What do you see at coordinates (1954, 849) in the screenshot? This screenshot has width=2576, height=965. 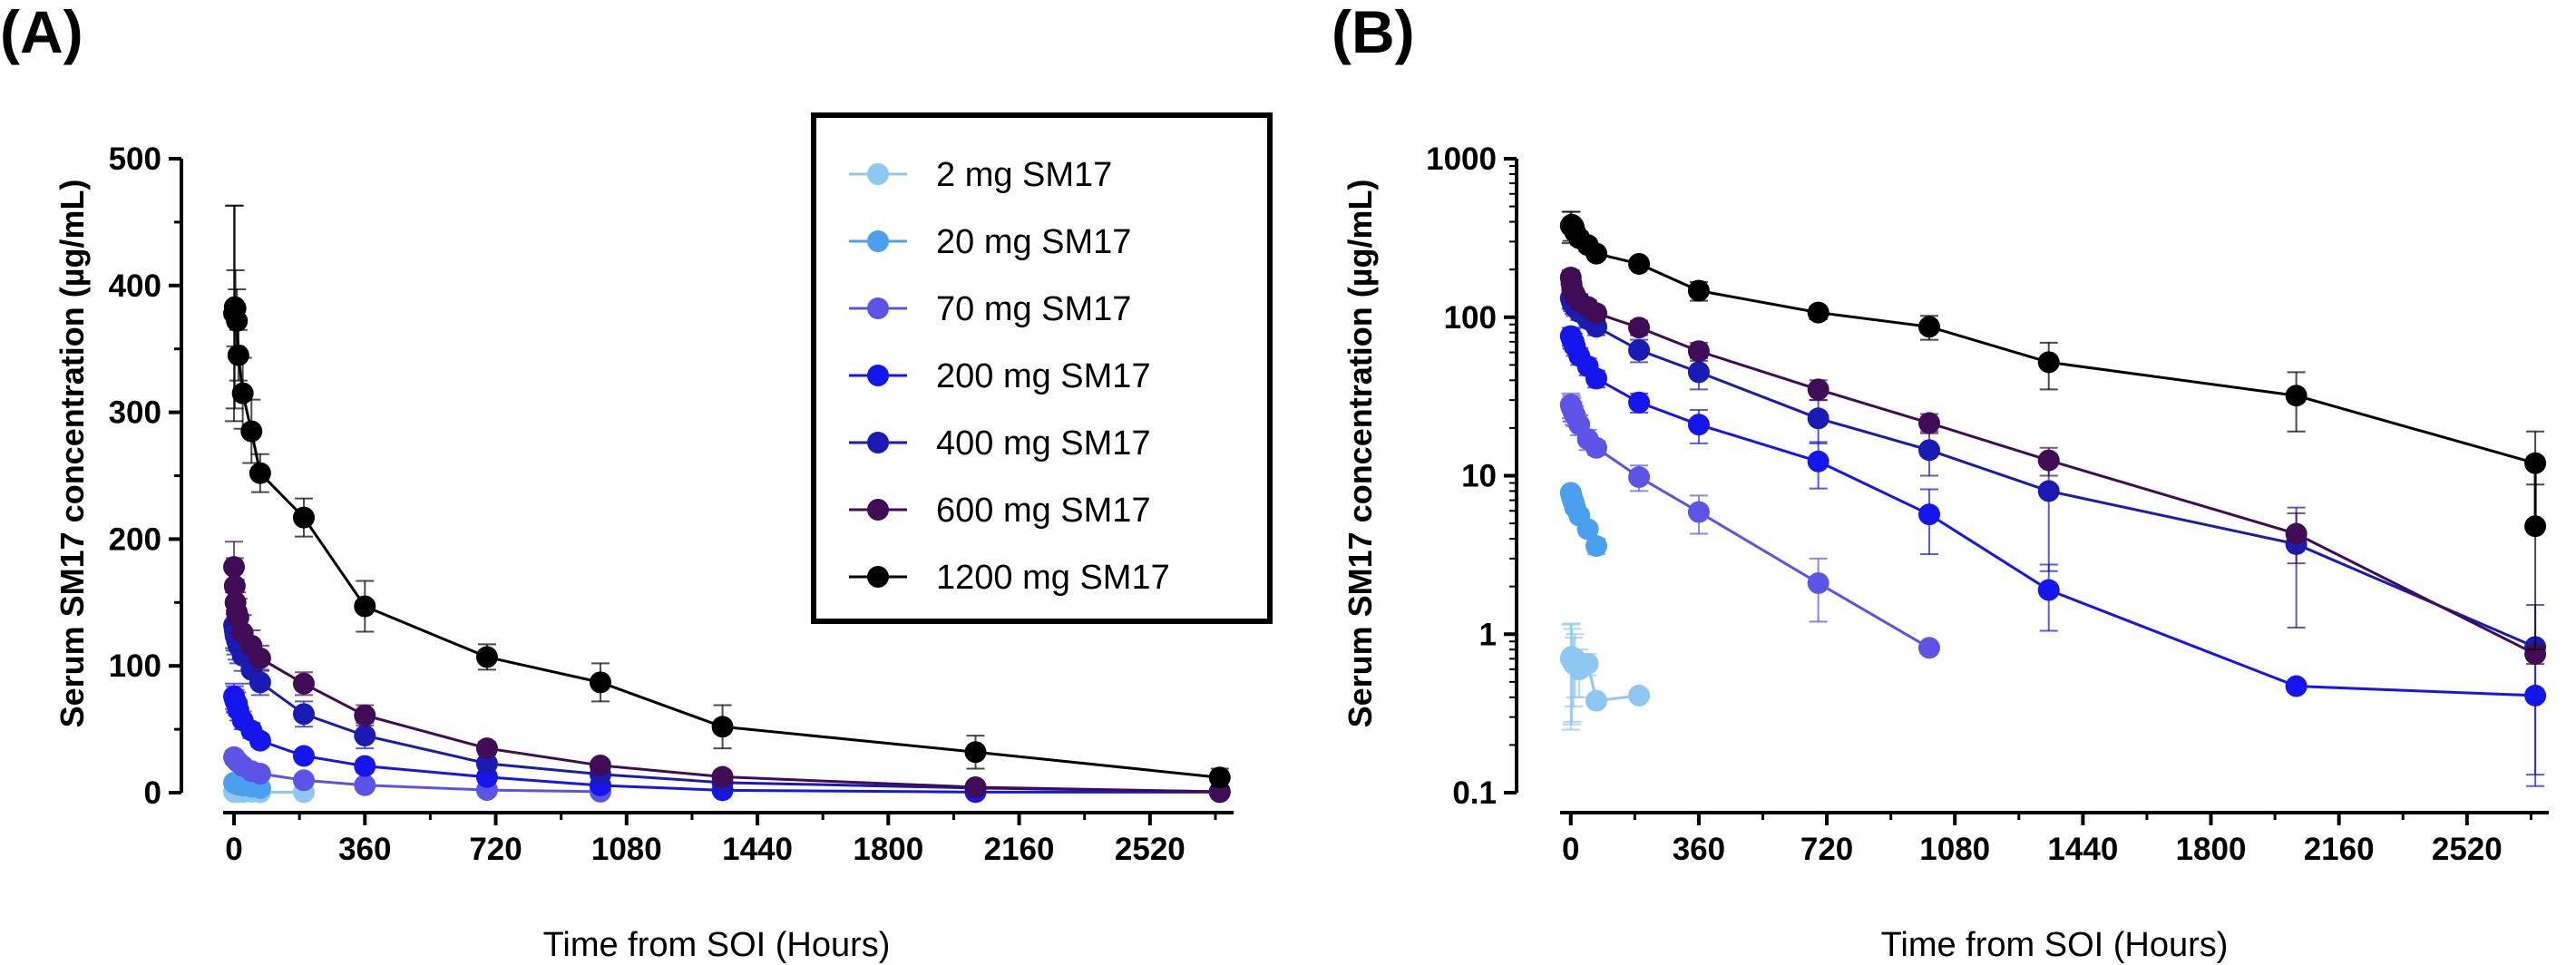 I see `panel-b-x-tick-label: 1080` at bounding box center [1954, 849].